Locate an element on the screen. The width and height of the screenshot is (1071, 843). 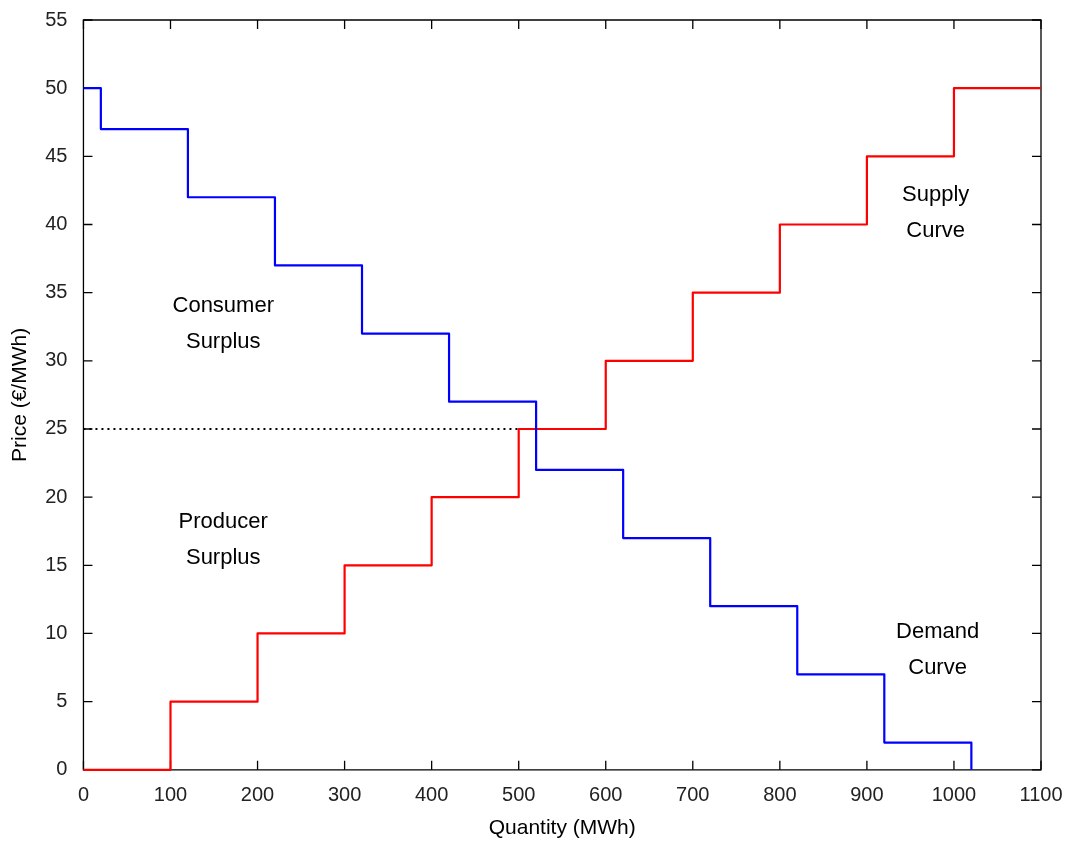
annotation: Producer Surplus is located at coordinates (223, 538).